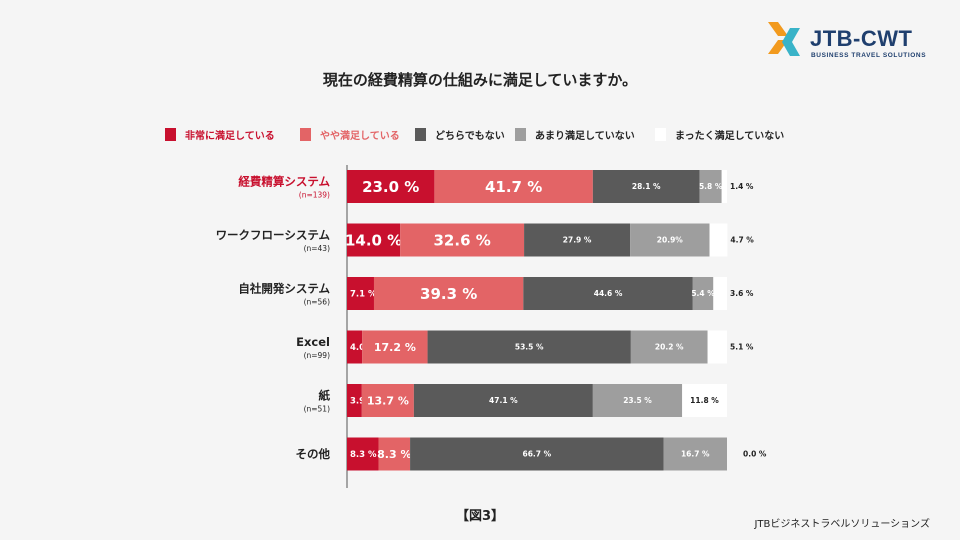 The image size is (960, 540). Describe the element at coordinates (480, 516) in the screenshot. I see `figure-caption: 【図3】` at that location.